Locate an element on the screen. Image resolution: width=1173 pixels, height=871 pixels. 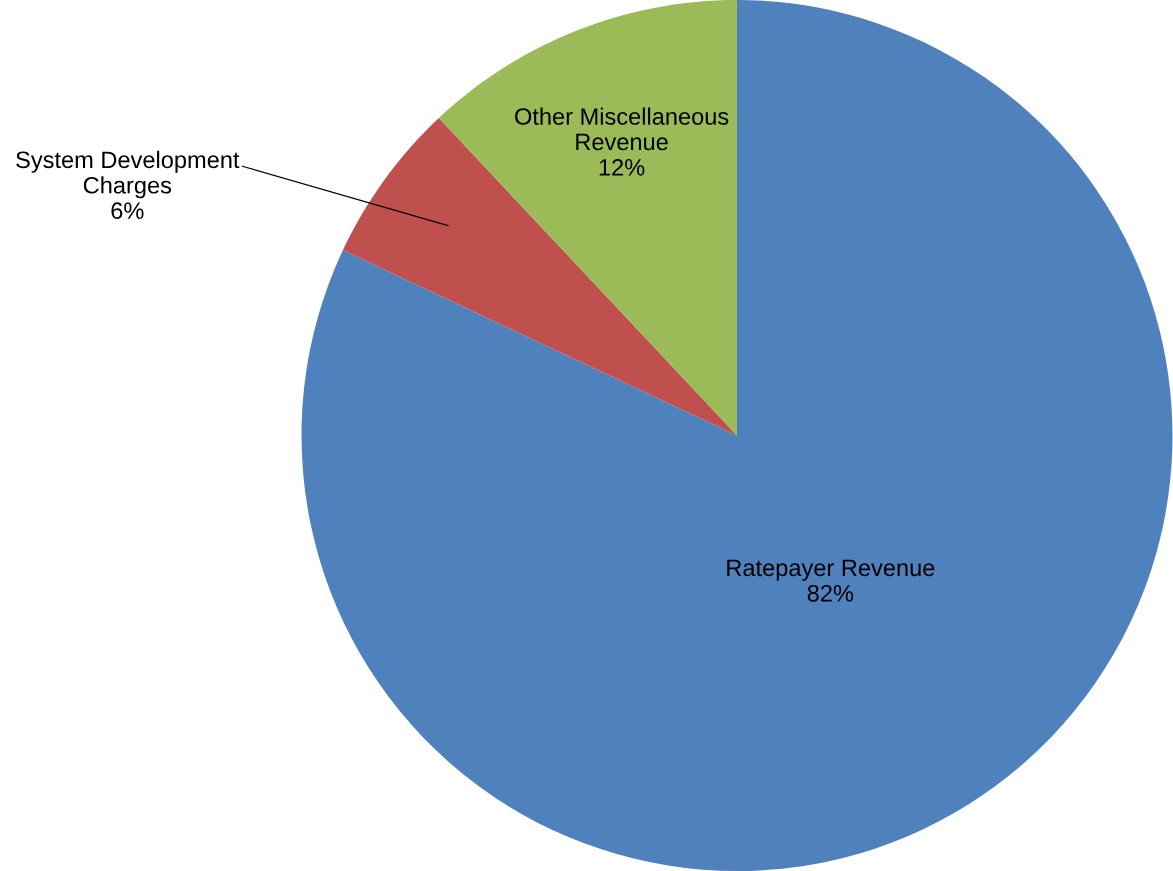
data-label: 6% is located at coordinates (127, 211).